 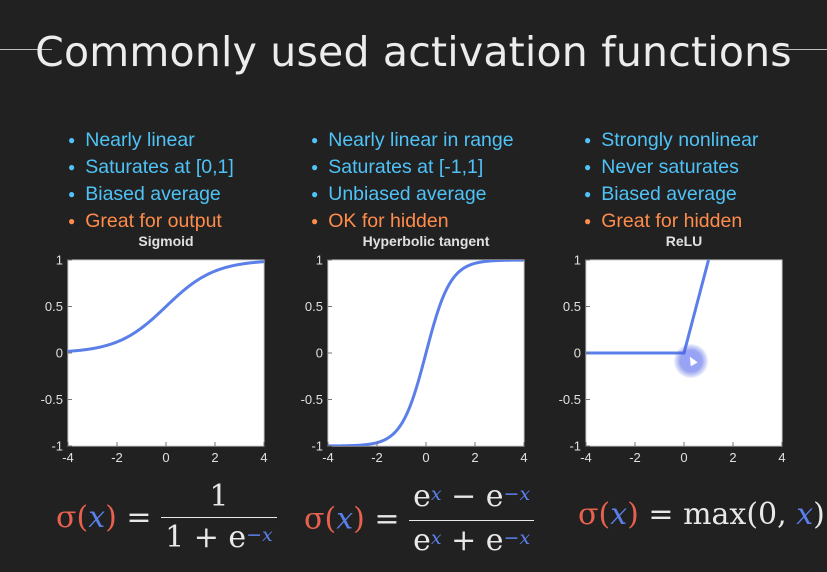 I want to click on title-rule-left, so click(x=26, y=49).